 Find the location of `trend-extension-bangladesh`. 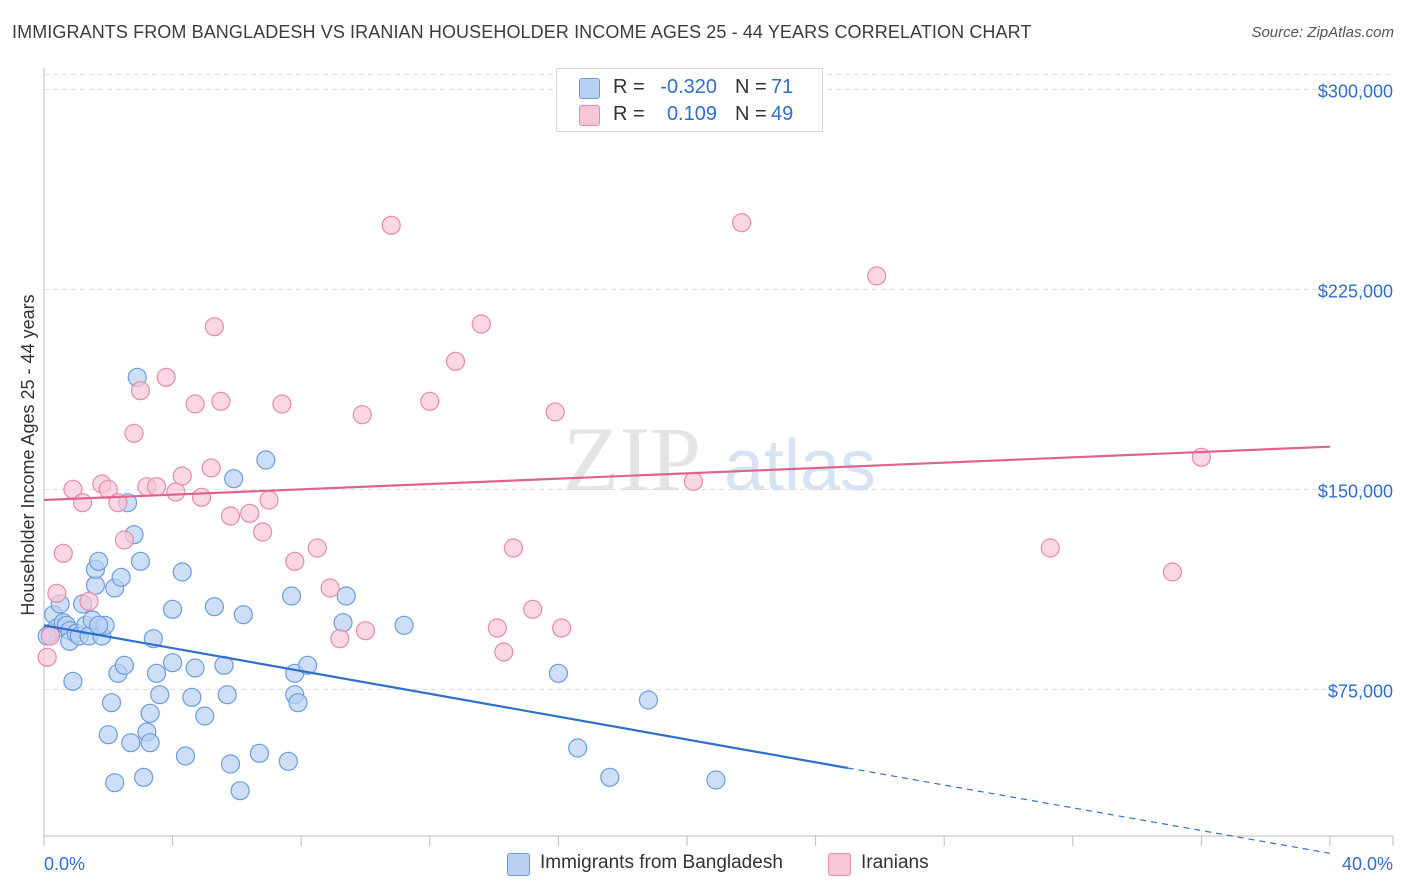

trend-extension-bangladesh is located at coordinates (1089, 810).